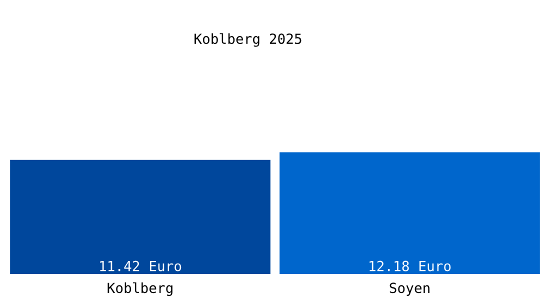  Describe the element at coordinates (410, 266) in the screenshot. I see `data-label: 12.18 Euro` at that location.